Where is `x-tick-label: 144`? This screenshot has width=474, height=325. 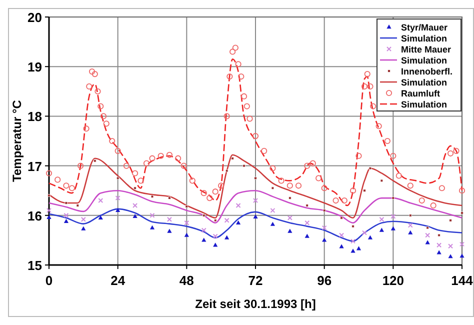 x-tick-label: 144 is located at coordinates (462, 280).